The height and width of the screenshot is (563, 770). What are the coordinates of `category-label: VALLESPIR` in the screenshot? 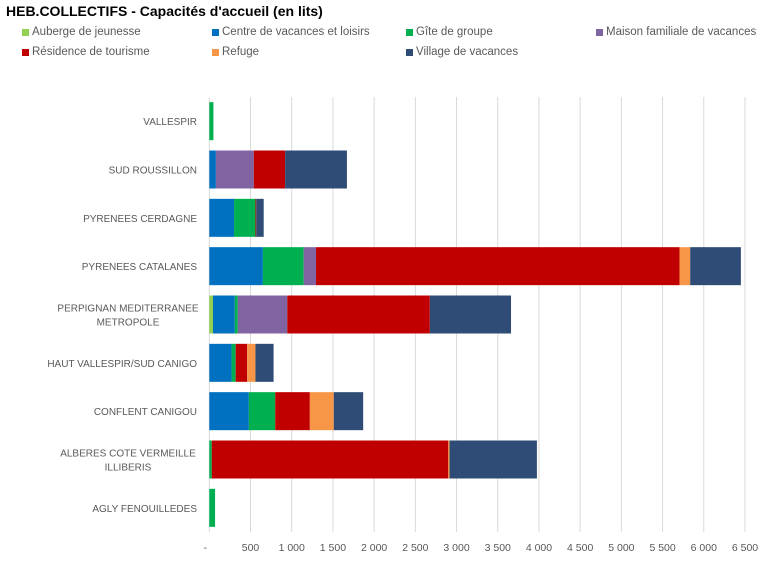 It's located at (170, 122).